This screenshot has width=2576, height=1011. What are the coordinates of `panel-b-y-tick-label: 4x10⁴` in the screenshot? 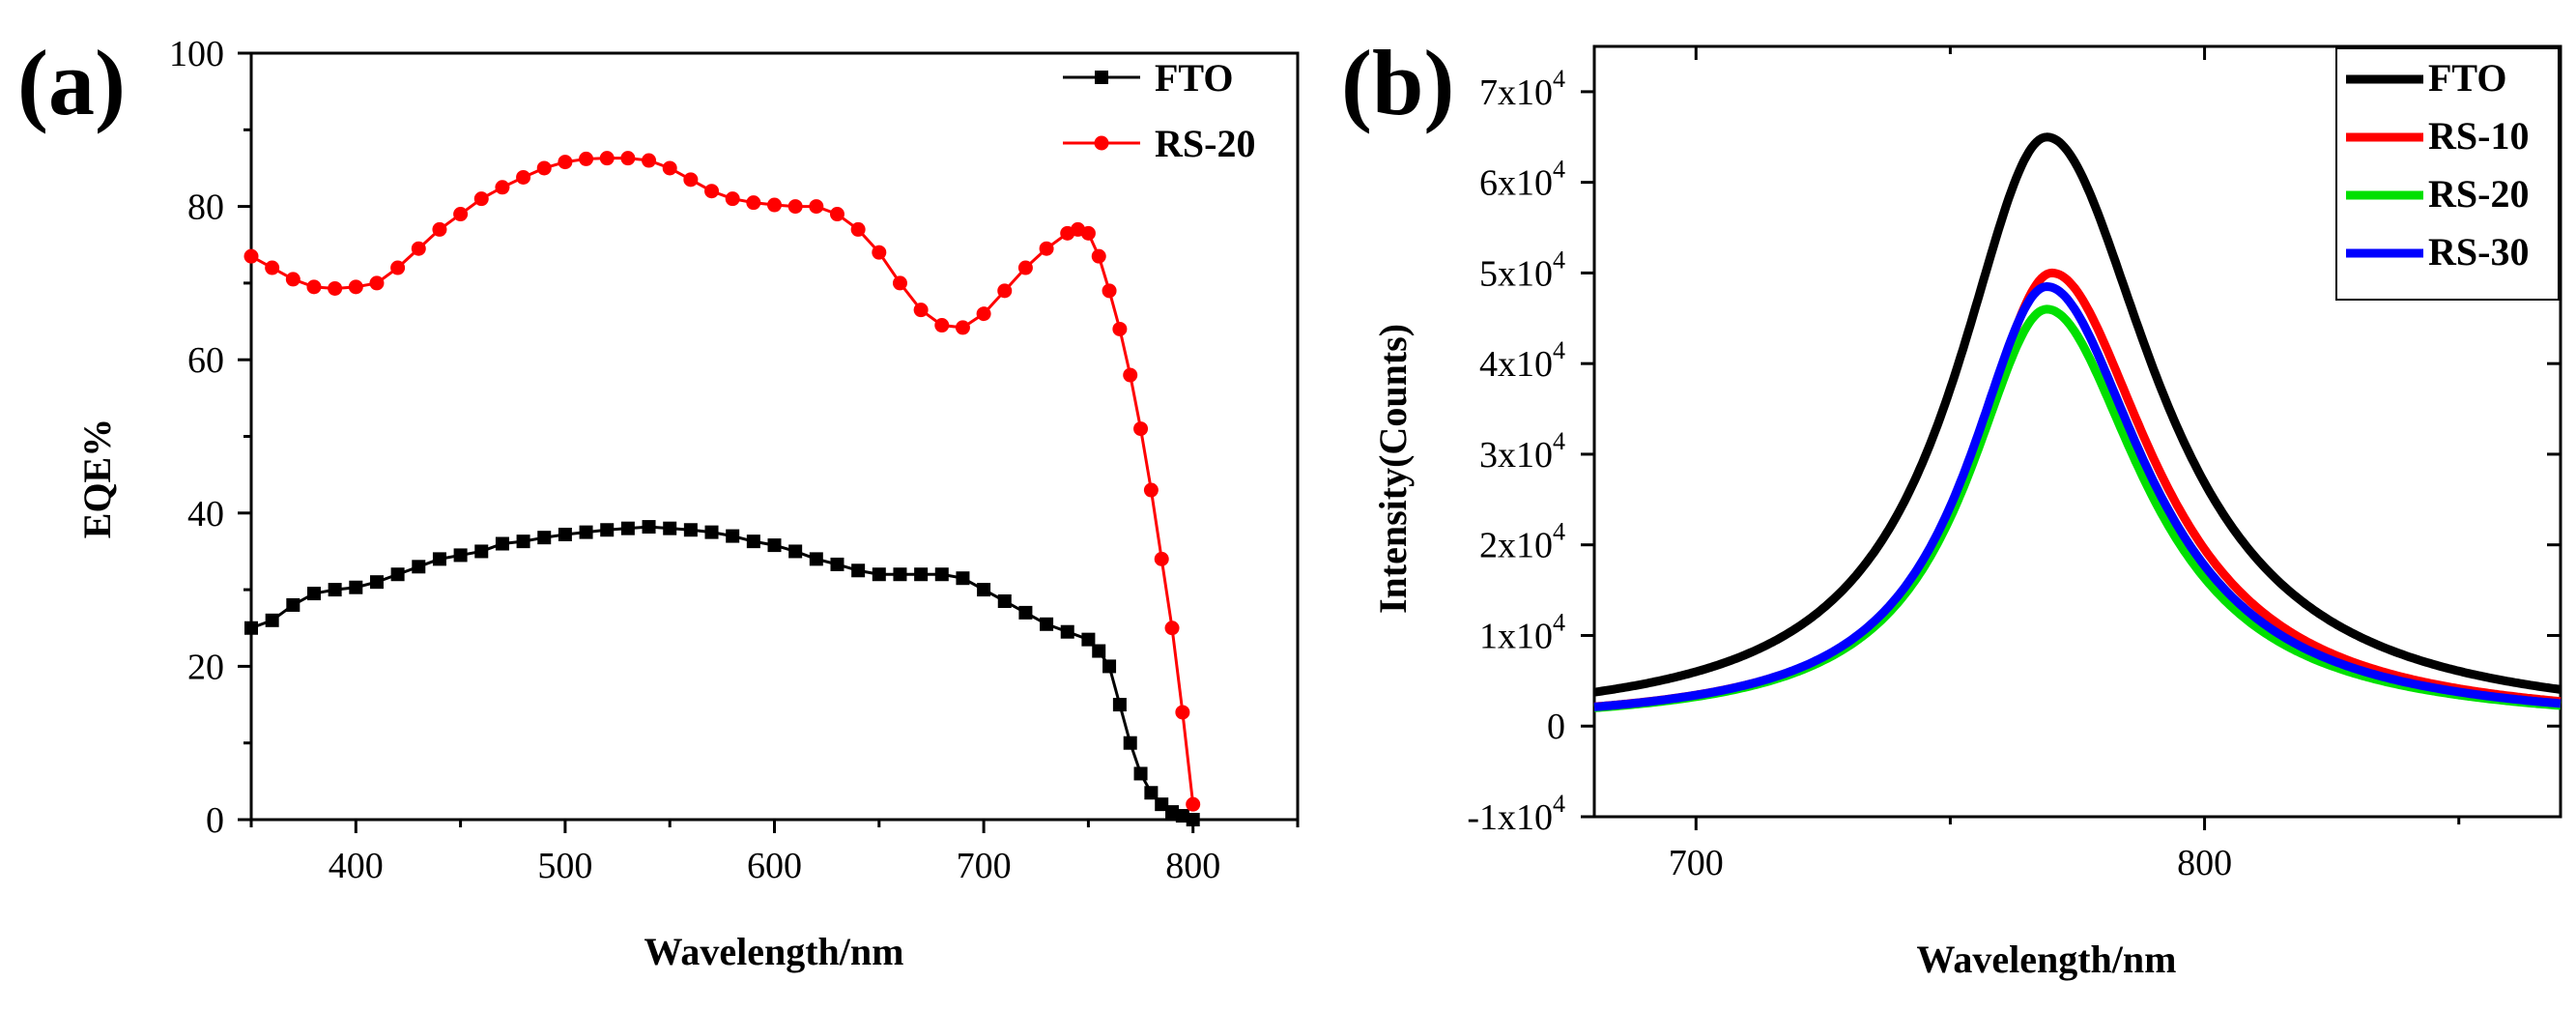 It's located at (1522, 360).